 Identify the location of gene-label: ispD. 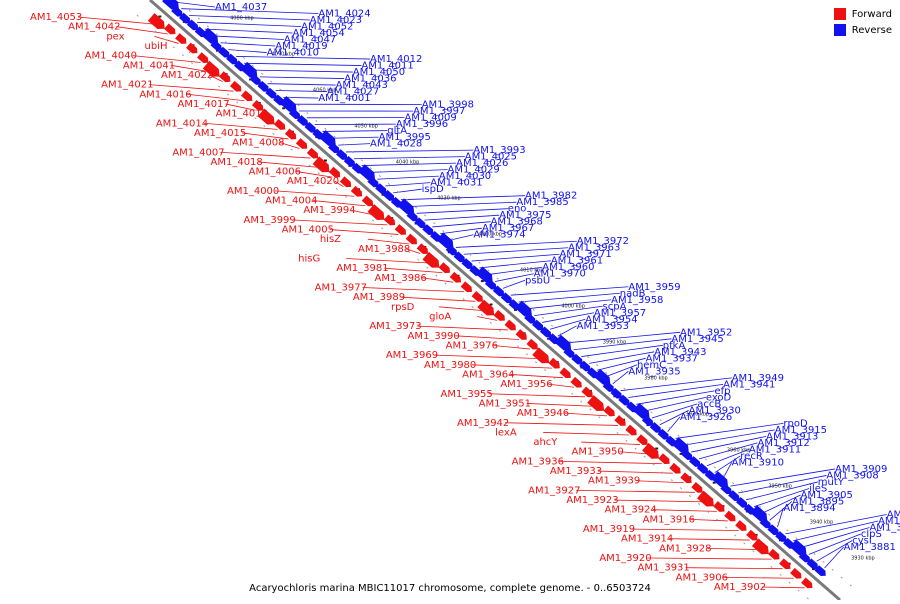
(433, 189).